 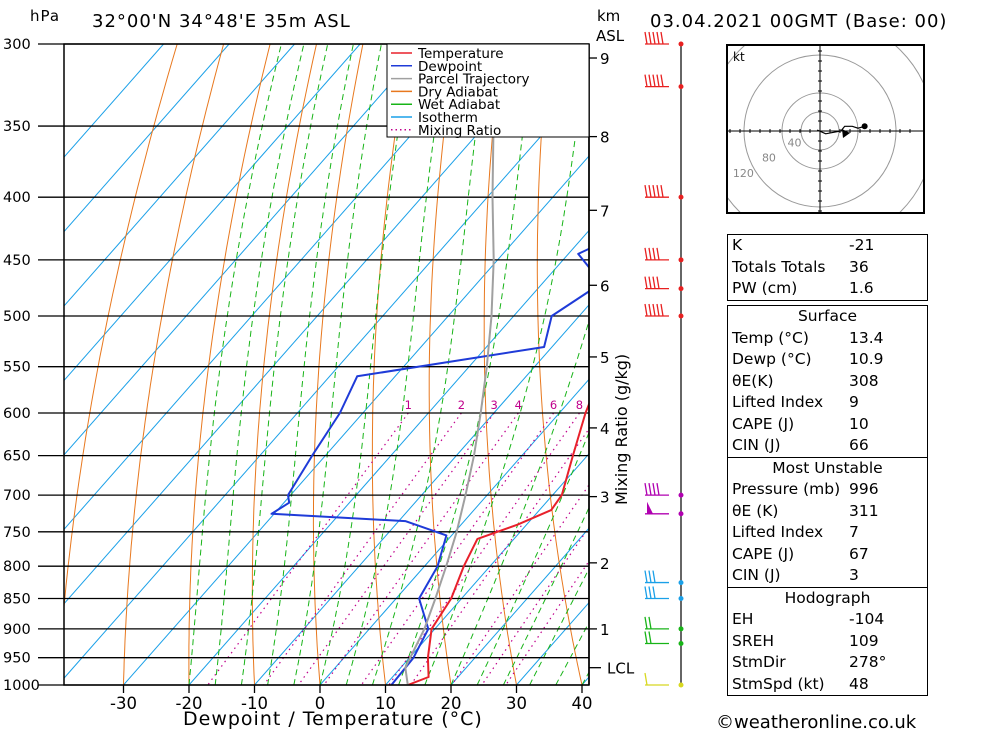 I want to click on mixing-ratio-label: 25, so click(x=689, y=405).